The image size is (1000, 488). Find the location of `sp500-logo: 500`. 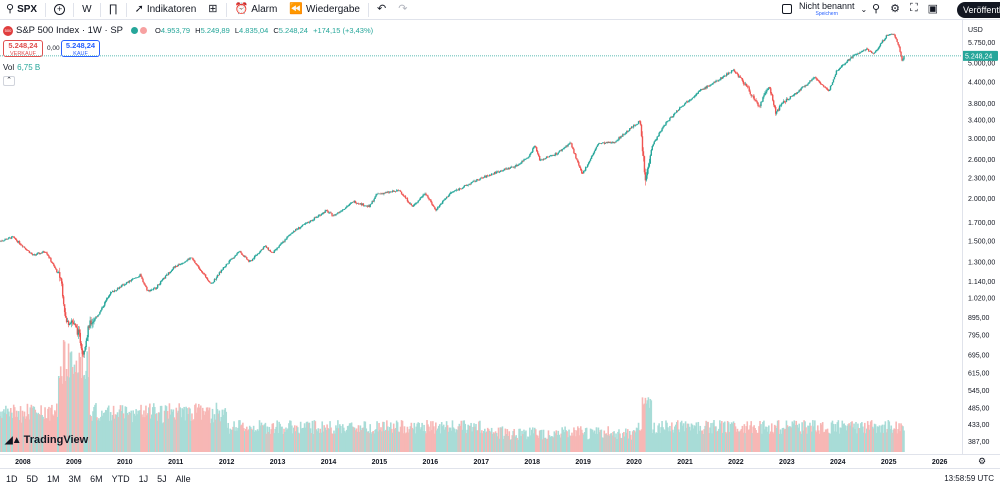

sp500-logo: 500 is located at coordinates (8, 30).